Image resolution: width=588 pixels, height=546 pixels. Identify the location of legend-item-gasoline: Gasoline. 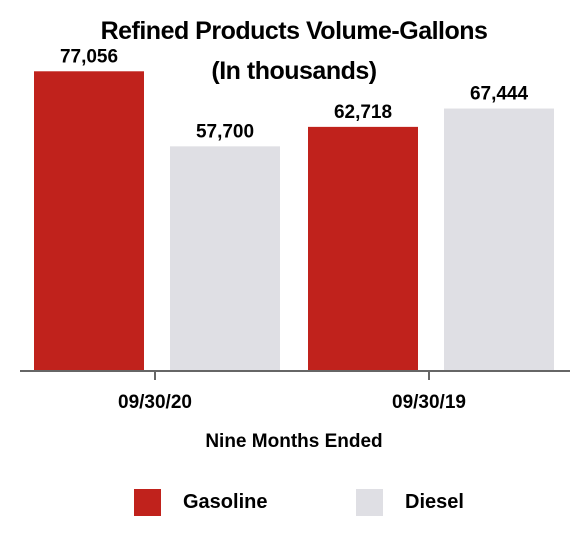
(200, 502).